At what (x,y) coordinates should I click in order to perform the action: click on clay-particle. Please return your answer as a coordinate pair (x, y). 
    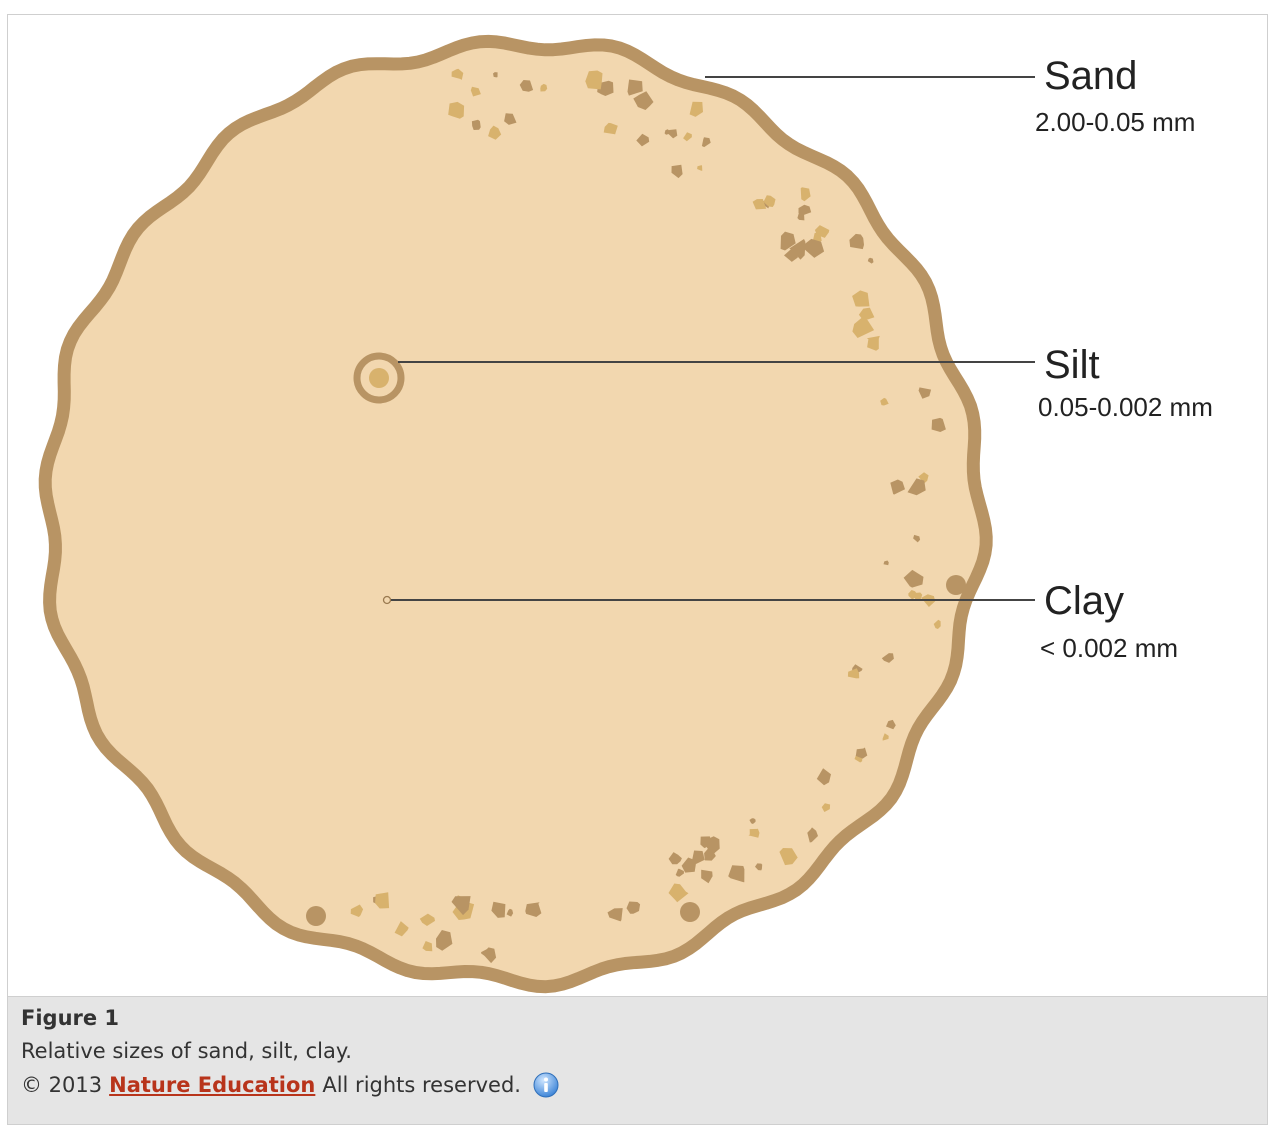
    Looking at the image, I should click on (387, 600).